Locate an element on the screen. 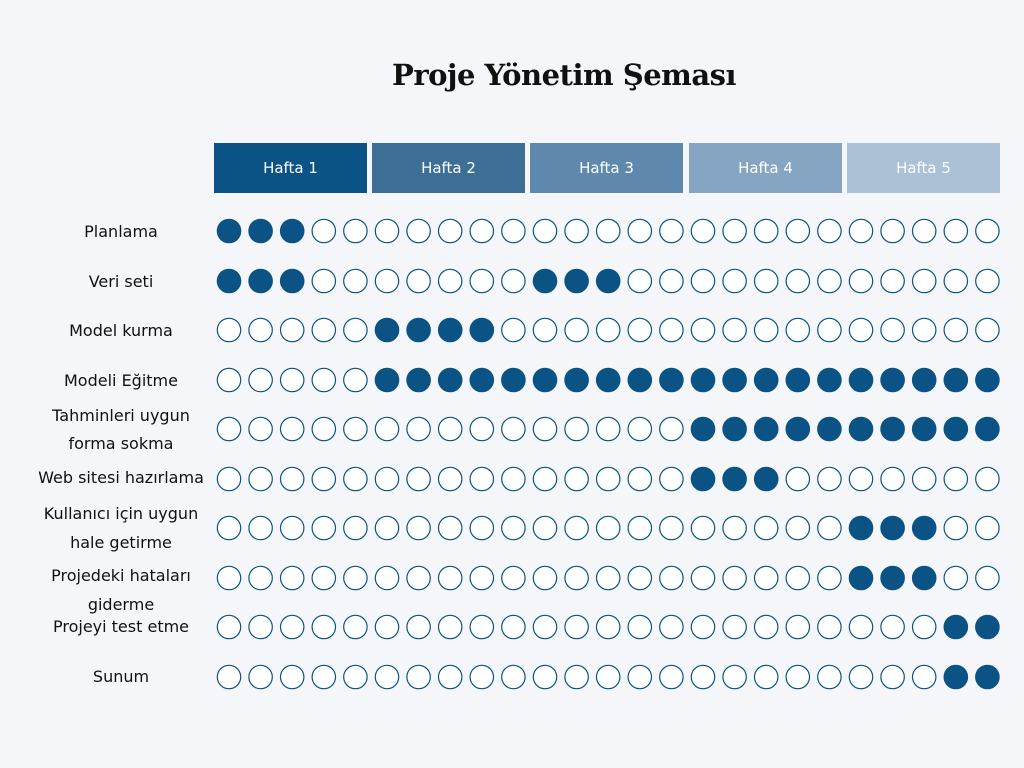 The image size is (1024, 768). week-header-1: Hafta 1 is located at coordinates (290, 168).